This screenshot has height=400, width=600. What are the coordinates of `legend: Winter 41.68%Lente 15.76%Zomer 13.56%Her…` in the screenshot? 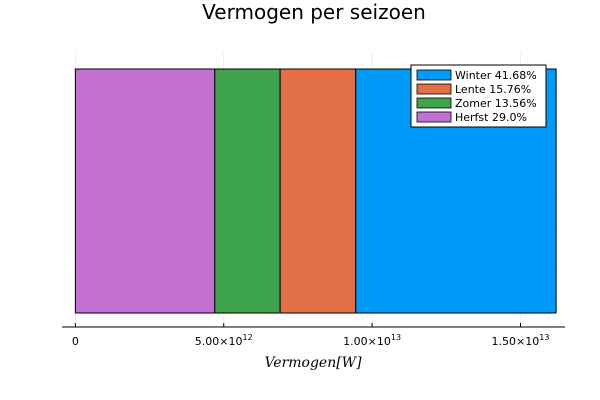 It's located at (478, 96).